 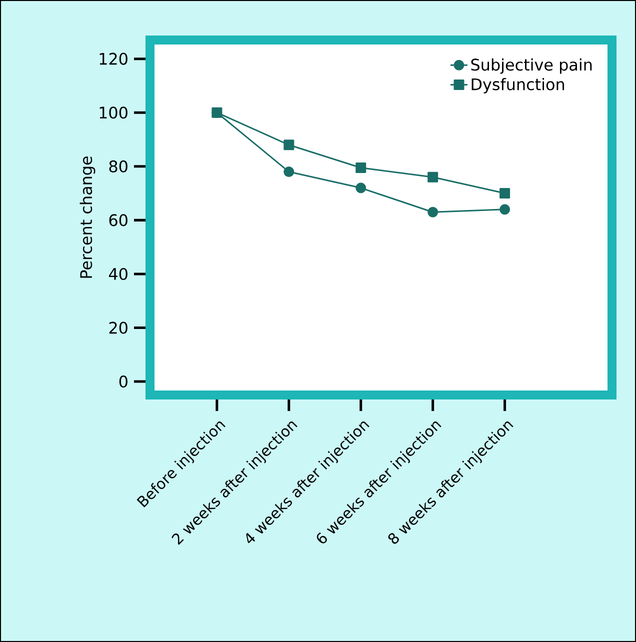 What do you see at coordinates (518, 86) in the screenshot?
I see `legend-label: Dysfunction` at bounding box center [518, 86].